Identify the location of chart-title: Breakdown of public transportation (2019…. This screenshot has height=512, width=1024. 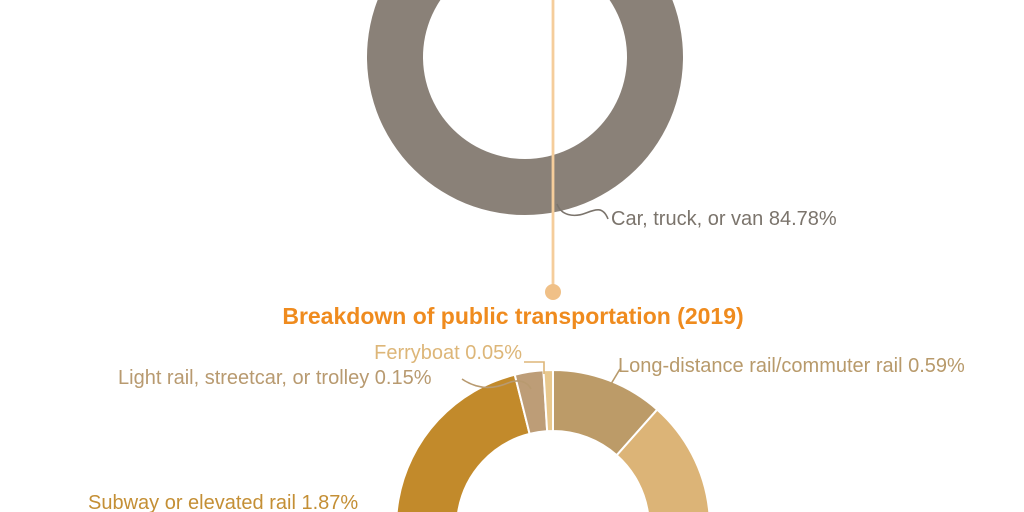
(513, 316).